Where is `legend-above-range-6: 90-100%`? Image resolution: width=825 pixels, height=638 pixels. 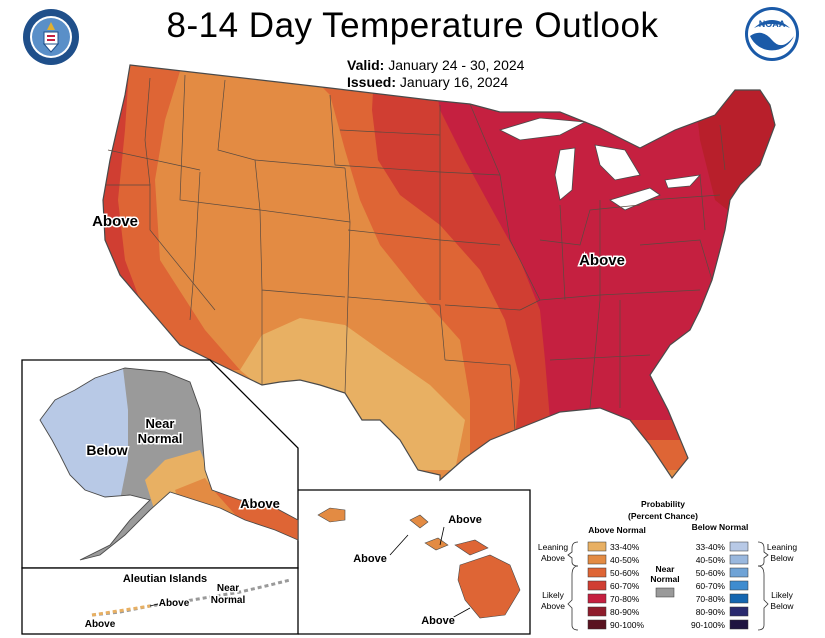
legend-above-range-6: 90-100% is located at coordinates (627, 625).